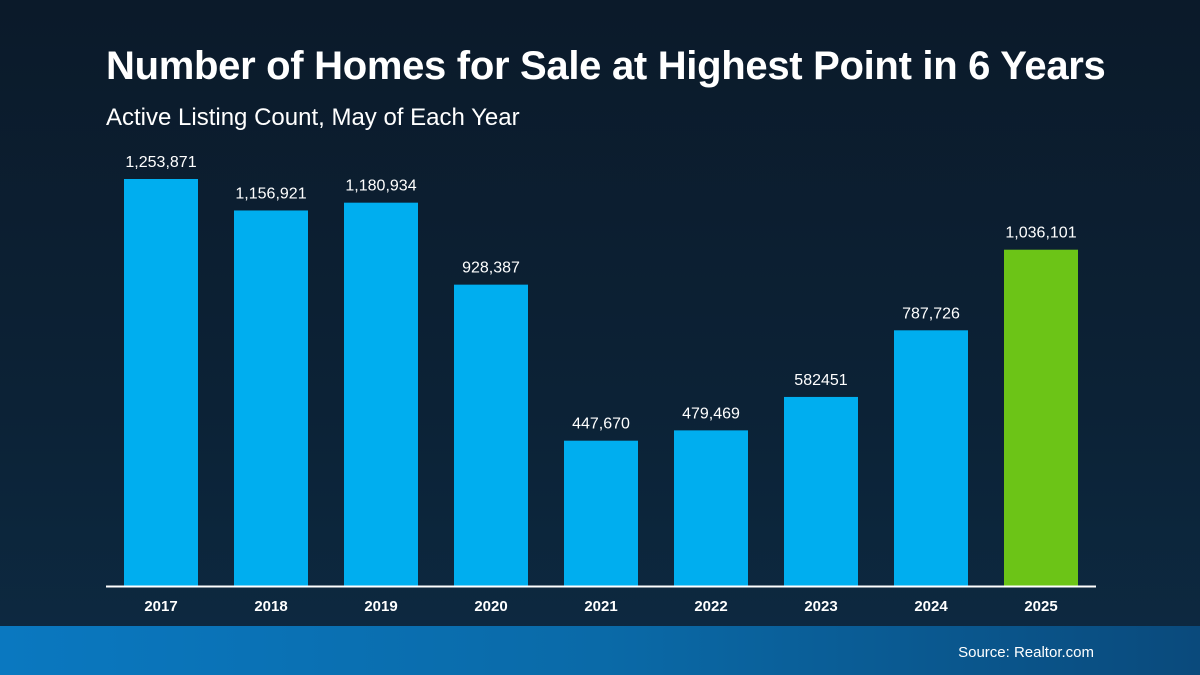 The height and width of the screenshot is (675, 1200). What do you see at coordinates (931, 606) in the screenshot?
I see `x-tick-label-2024: 2024` at bounding box center [931, 606].